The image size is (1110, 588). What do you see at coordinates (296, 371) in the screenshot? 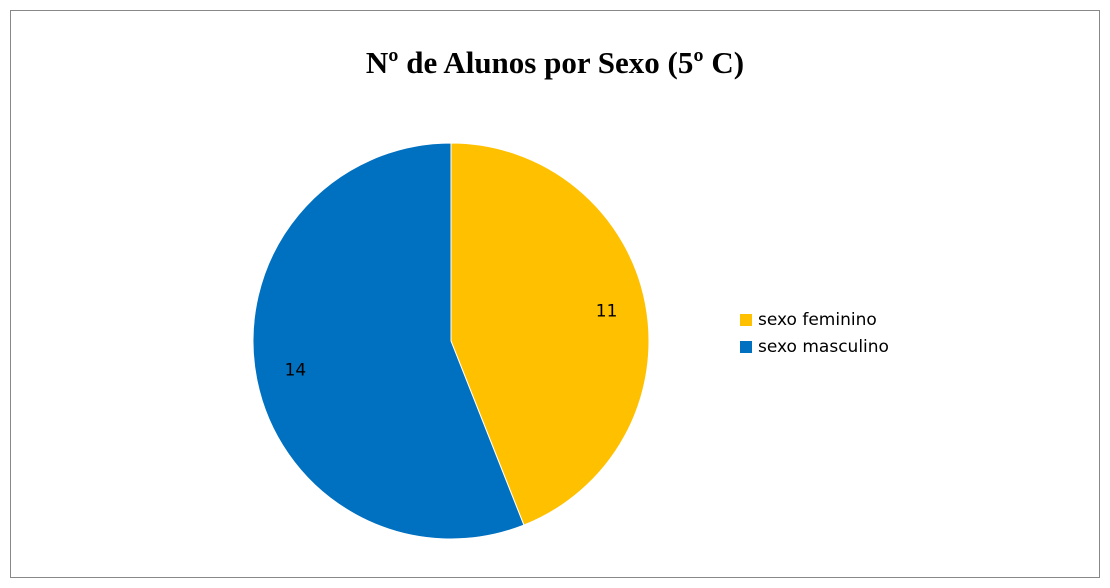
I see `data-label: 14` at bounding box center [296, 371].